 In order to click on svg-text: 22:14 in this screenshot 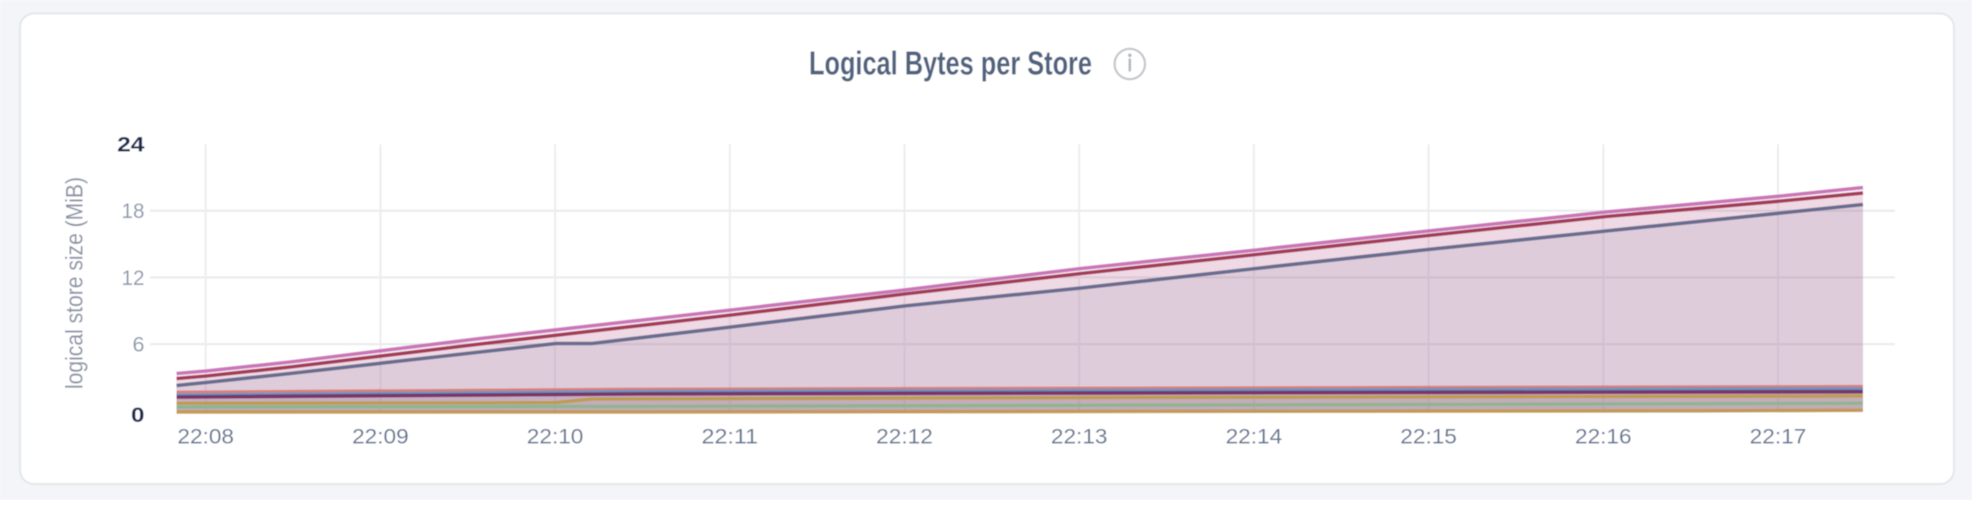, I will do `click(1254, 437)`.